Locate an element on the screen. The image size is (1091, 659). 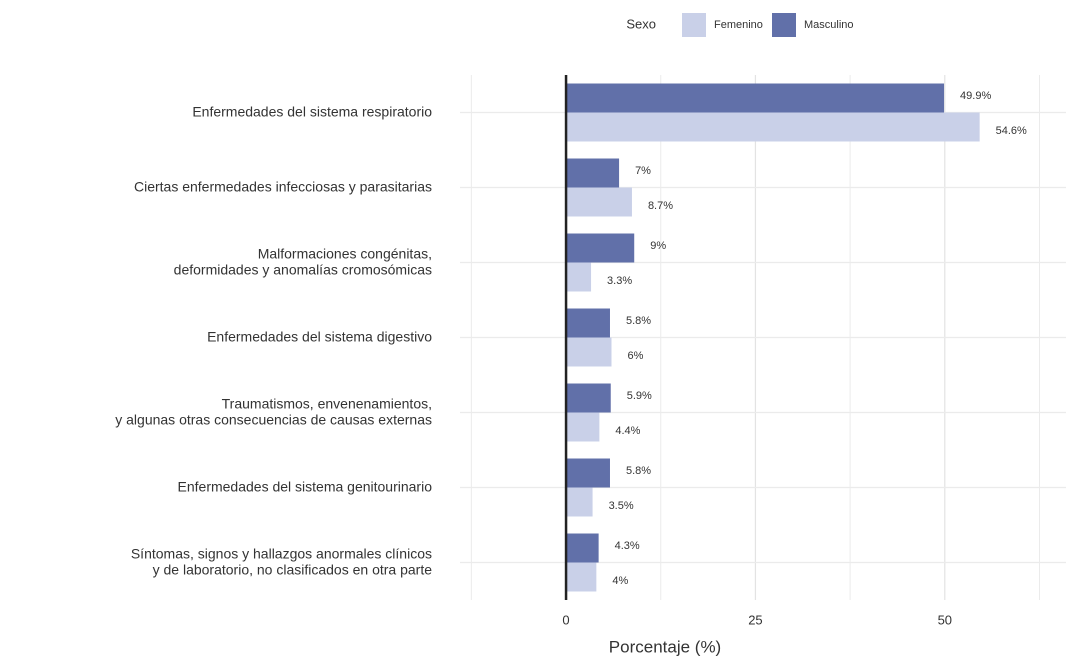
value-label: 3.5% is located at coordinates (621, 506).